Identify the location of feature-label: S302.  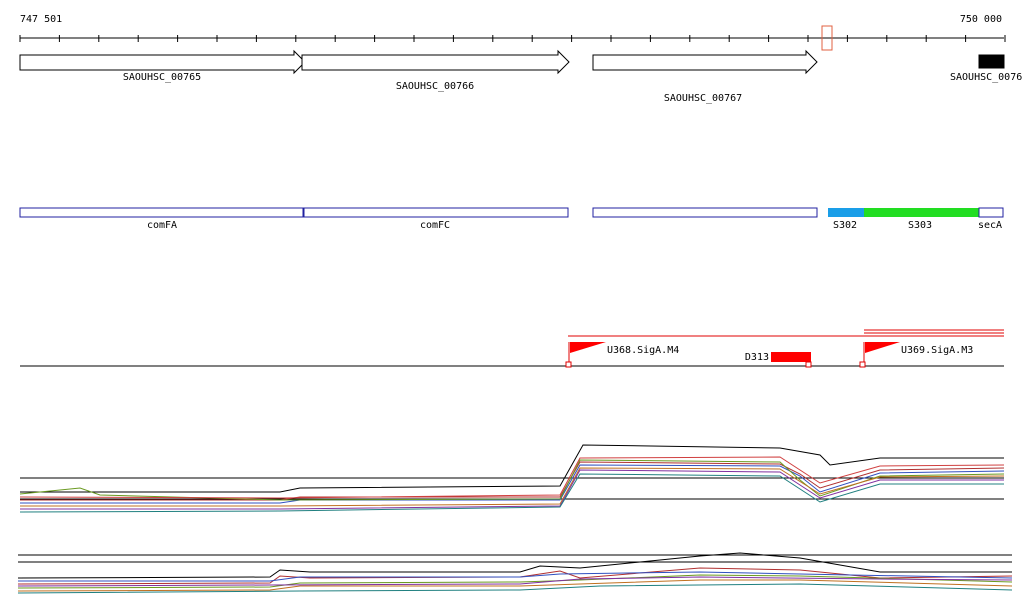
(845, 225).